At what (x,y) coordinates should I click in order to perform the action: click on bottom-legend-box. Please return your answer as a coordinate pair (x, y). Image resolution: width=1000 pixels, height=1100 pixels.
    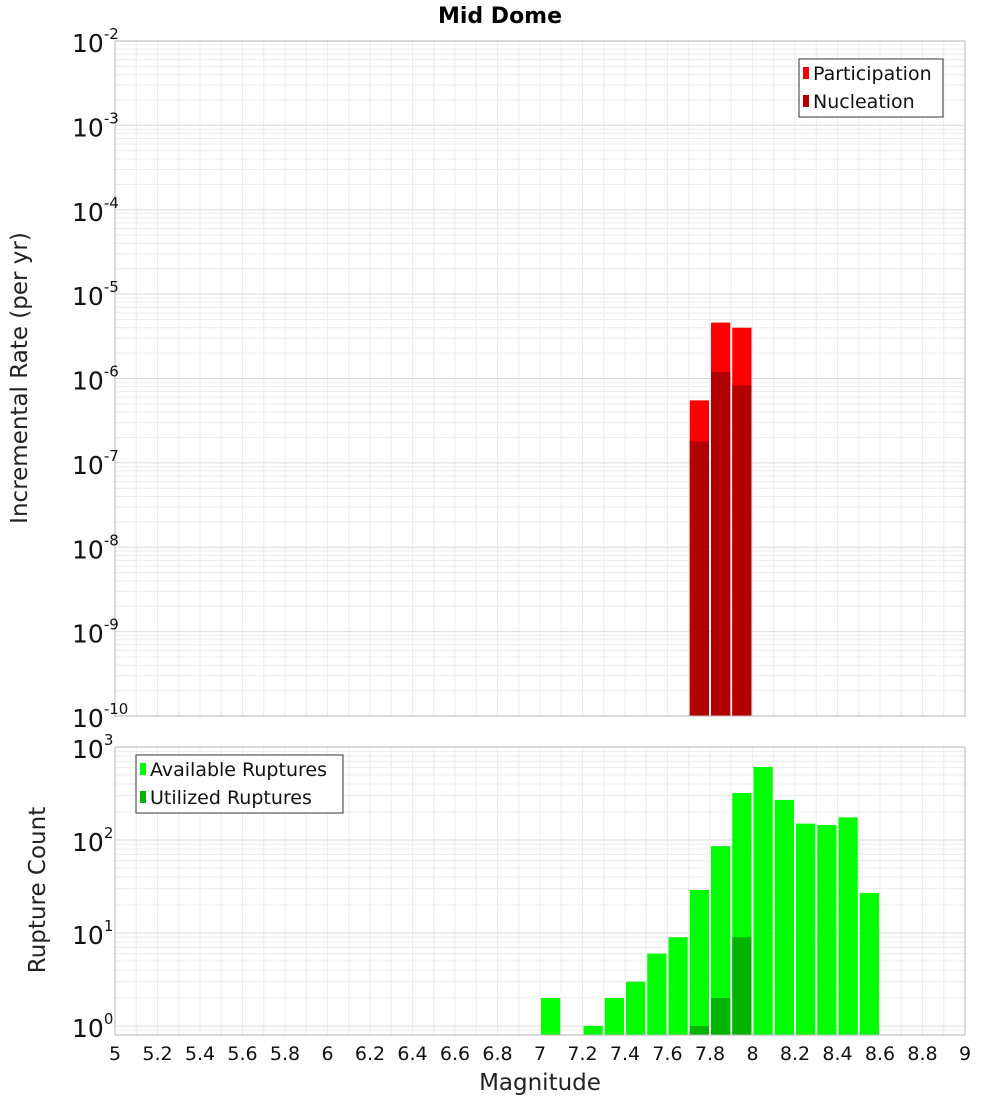
    Looking at the image, I should click on (239, 784).